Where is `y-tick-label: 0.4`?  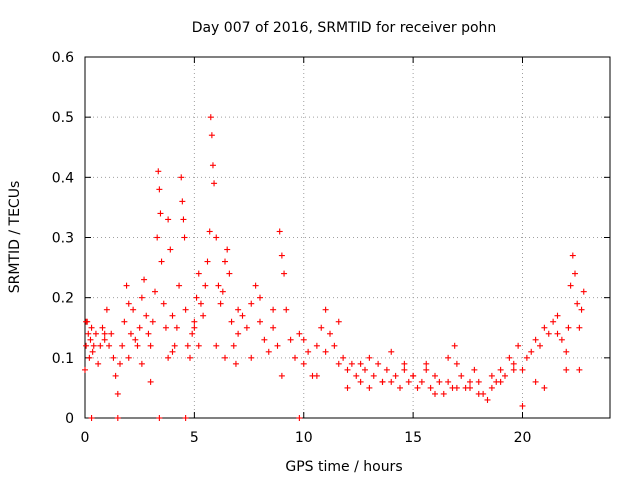
y-tick-label: 0.4 is located at coordinates (63, 178).